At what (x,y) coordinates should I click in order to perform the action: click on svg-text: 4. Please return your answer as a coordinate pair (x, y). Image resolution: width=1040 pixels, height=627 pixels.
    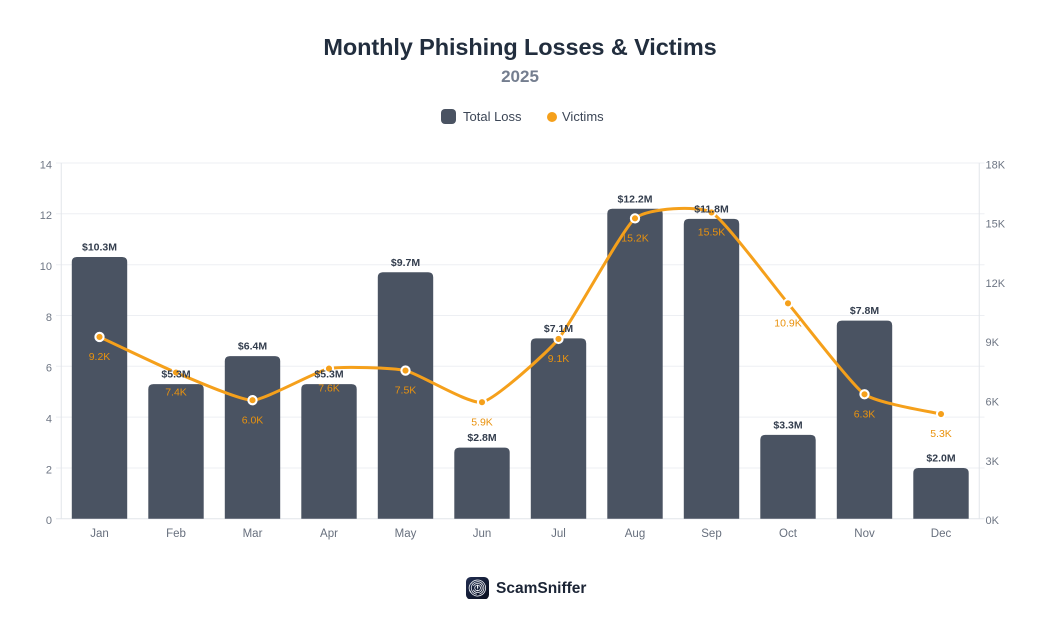
    Looking at the image, I should click on (49, 419).